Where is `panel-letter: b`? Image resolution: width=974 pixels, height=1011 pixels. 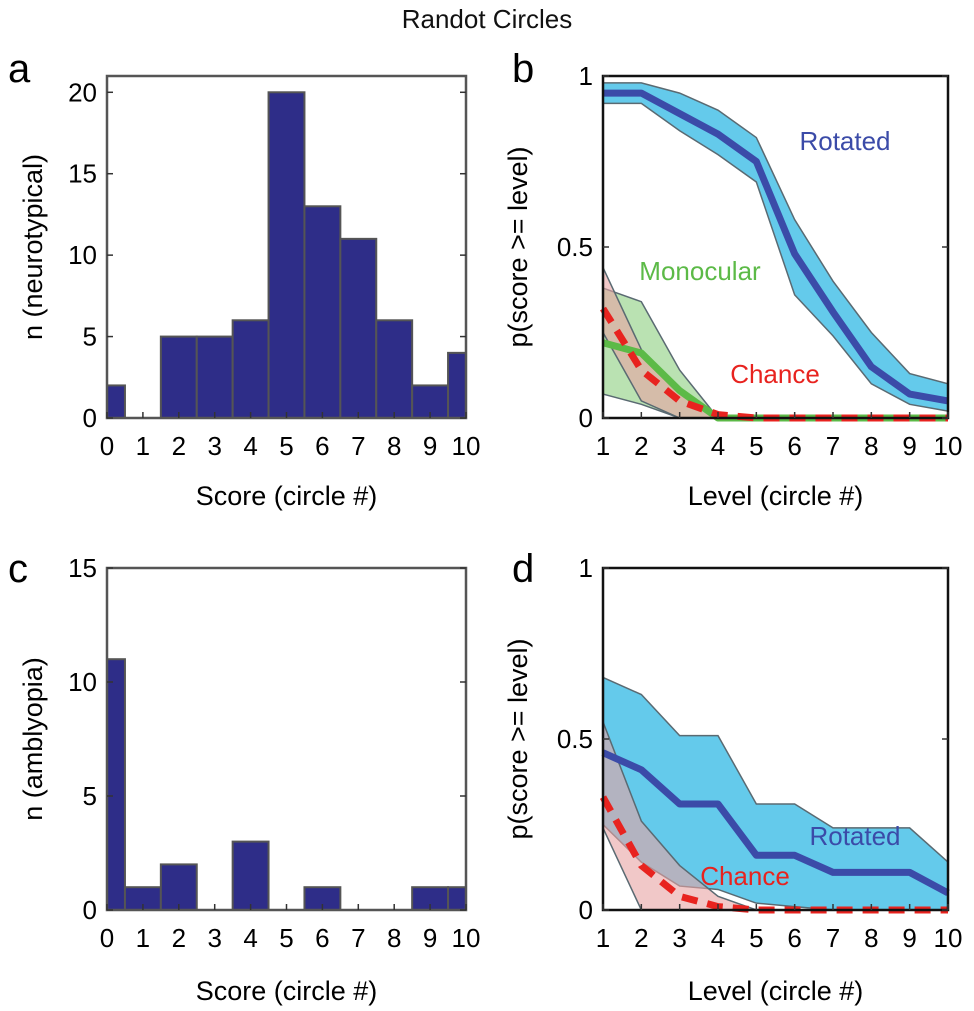 panel-letter: b is located at coordinates (523, 69).